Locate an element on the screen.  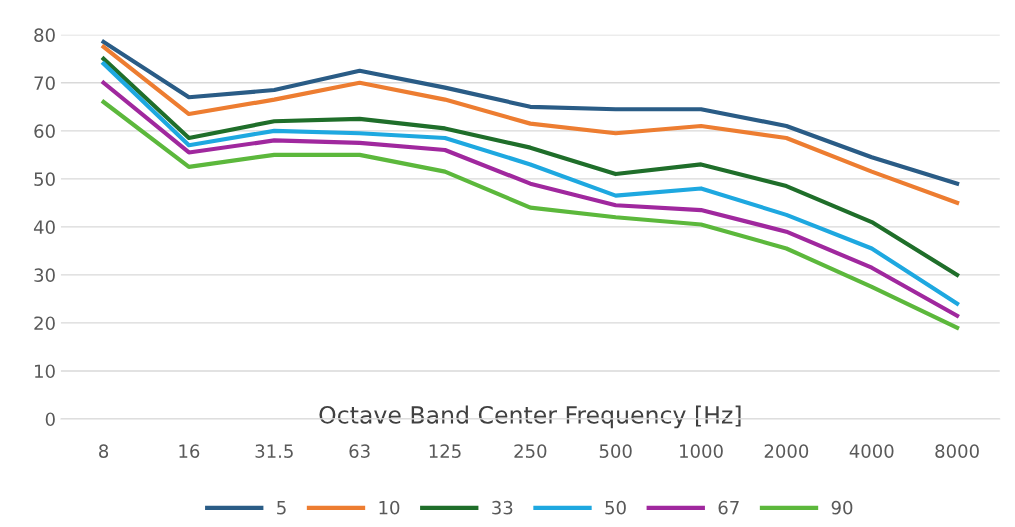
x-axis-title: Octave Band Center Frequency [Hz] is located at coordinates (530, 417).